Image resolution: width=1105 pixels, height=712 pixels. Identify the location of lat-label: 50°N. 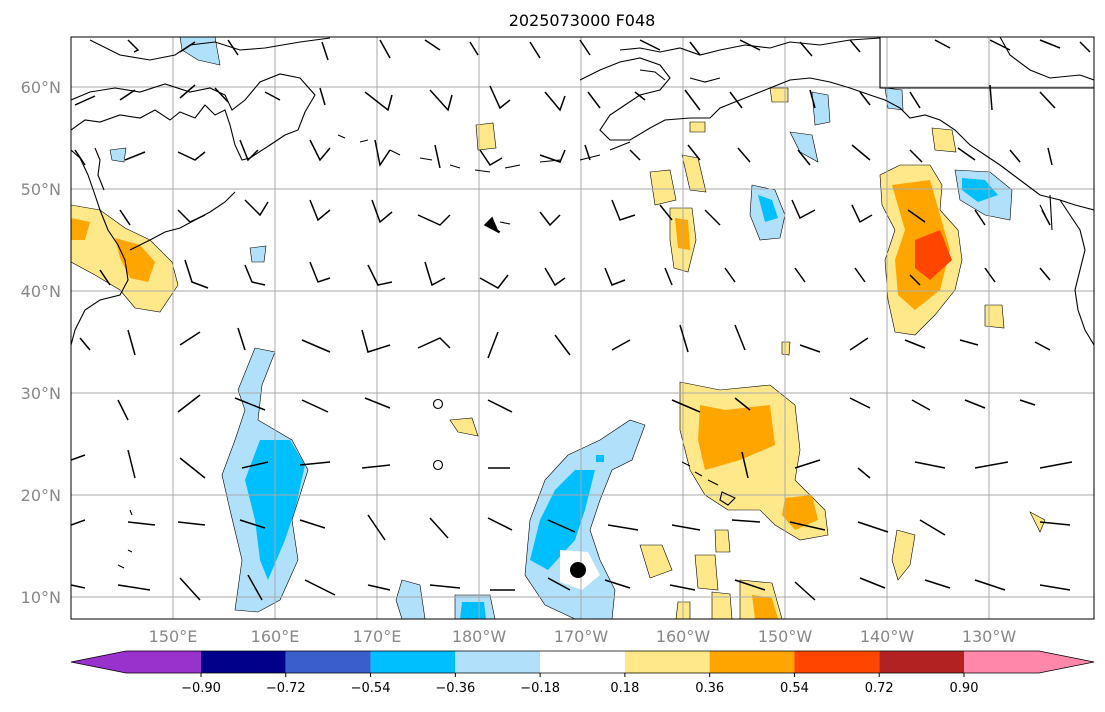
(41, 189).